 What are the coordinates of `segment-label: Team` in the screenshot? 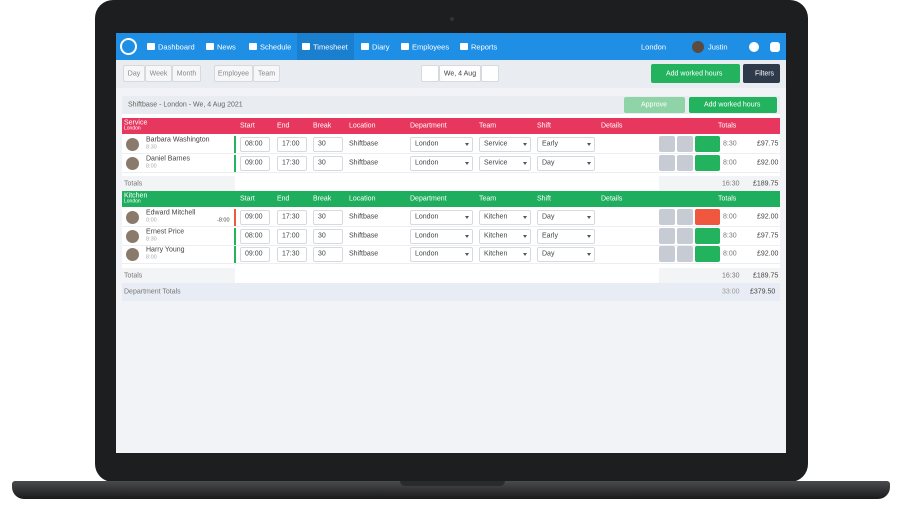 It's located at (266, 74).